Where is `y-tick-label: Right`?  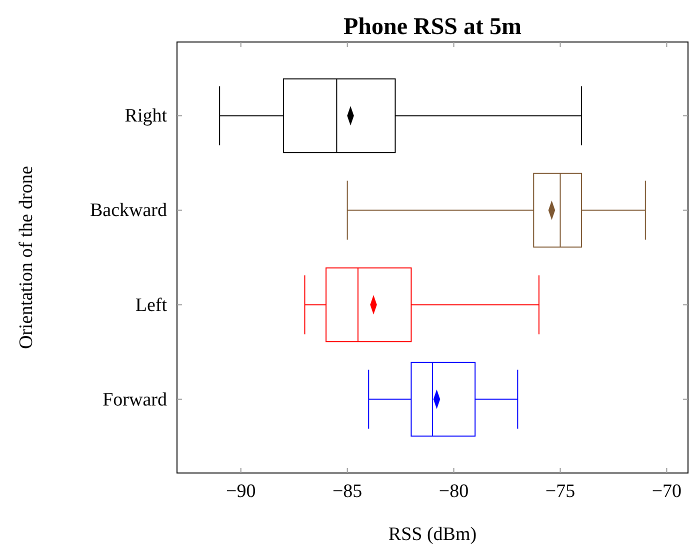
y-tick-label: Right is located at coordinates (146, 116).